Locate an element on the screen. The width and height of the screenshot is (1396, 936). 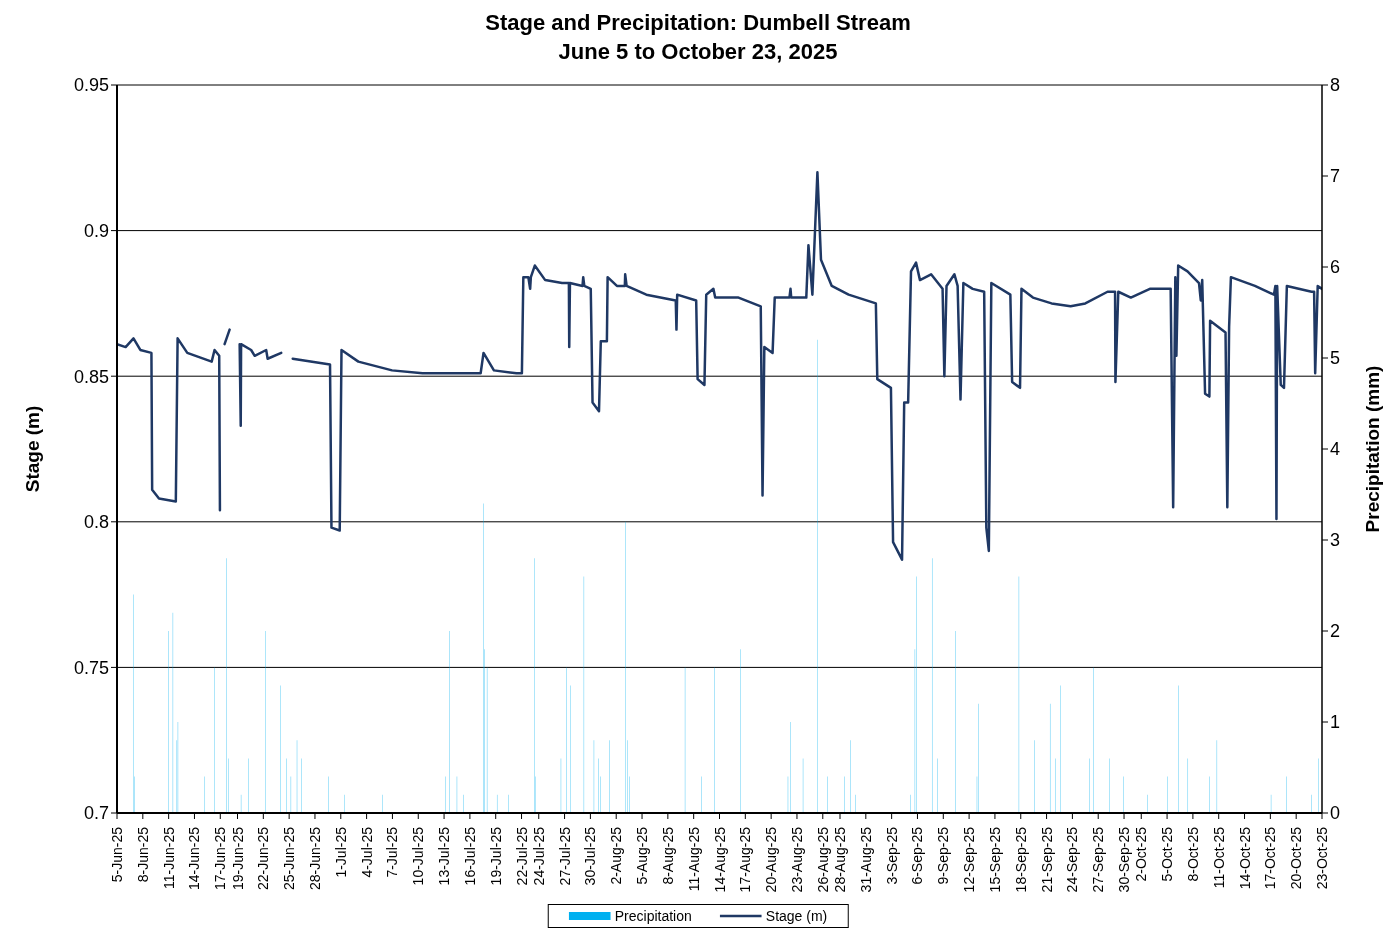
x-tick-label: 14-Oct-25 is located at coordinates (1244, 858).